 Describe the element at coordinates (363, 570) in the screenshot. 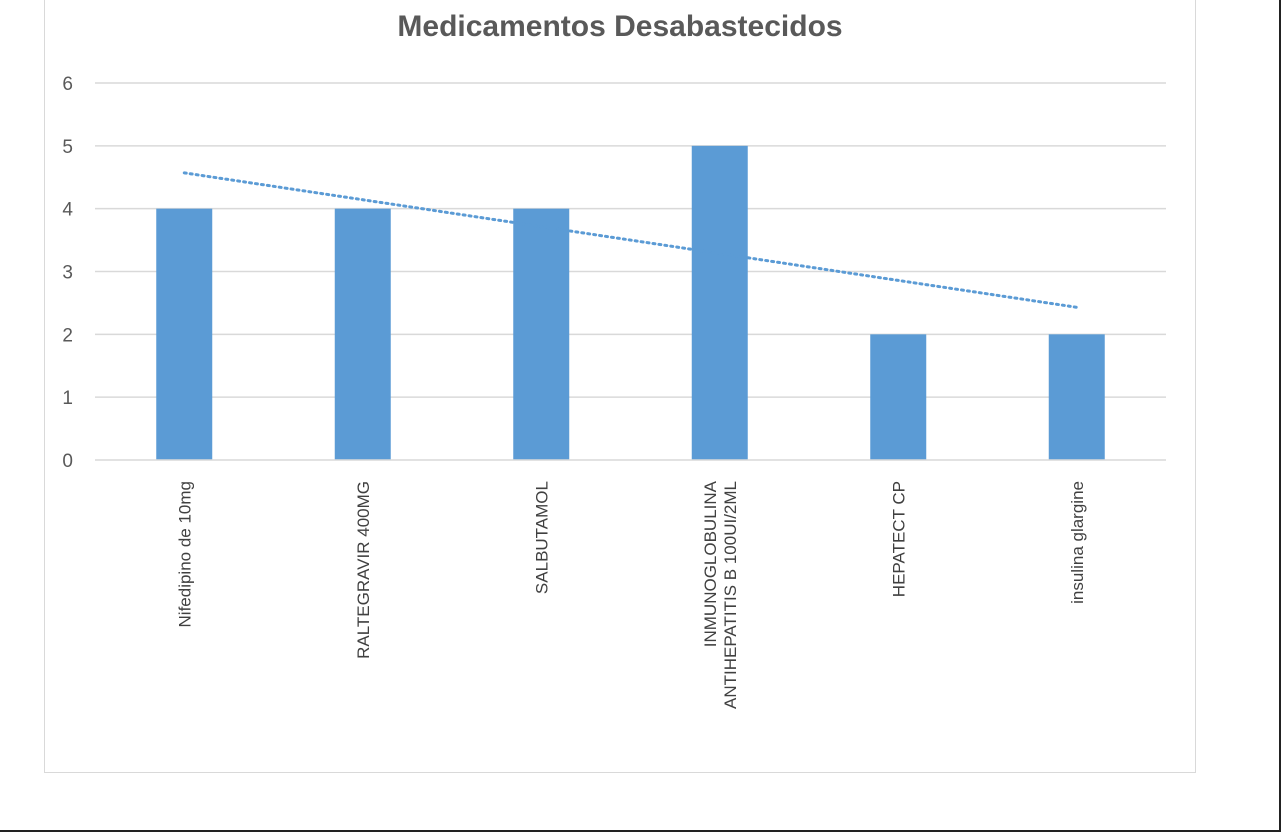

I see `x-category-label: RALTEGRAVIR 400MG` at that location.